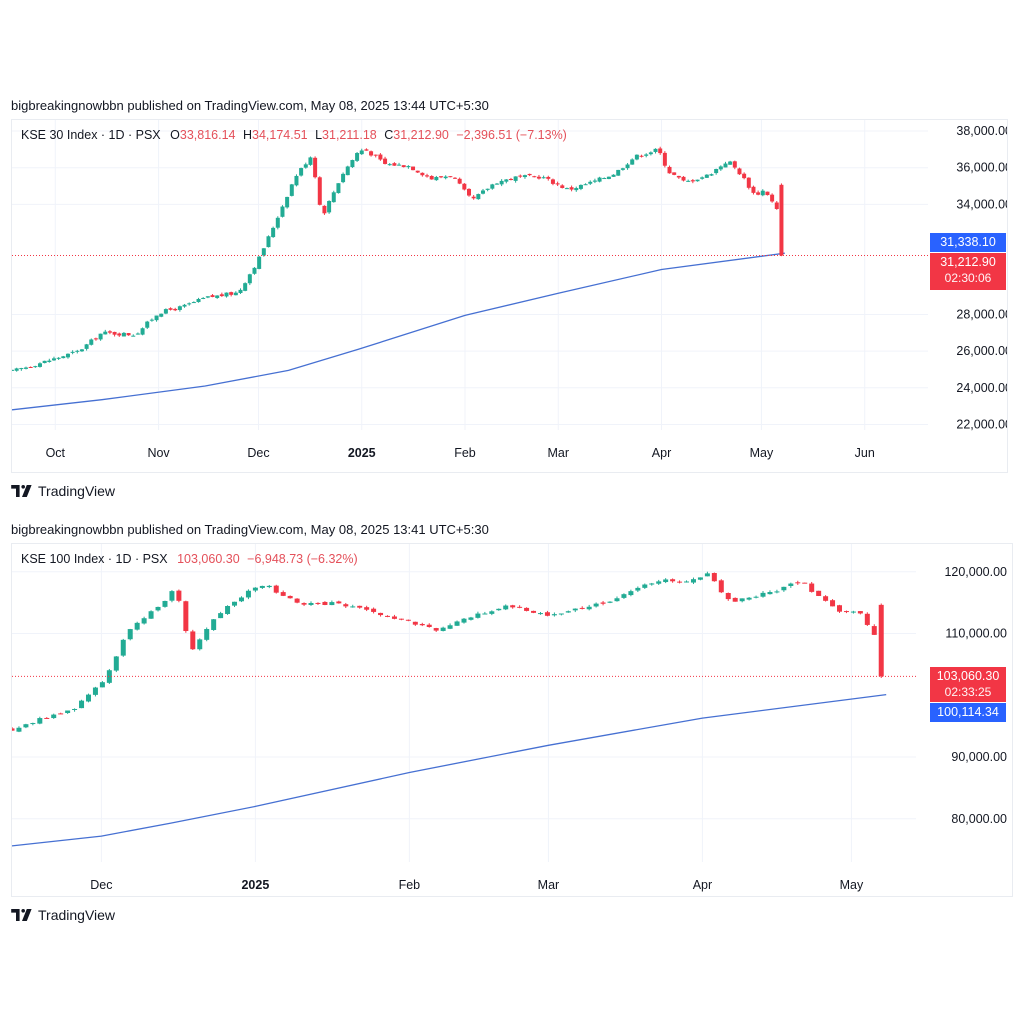 This screenshot has height=1024, width=1024. I want to click on last-price-label: 103,060.30, so click(968, 676).